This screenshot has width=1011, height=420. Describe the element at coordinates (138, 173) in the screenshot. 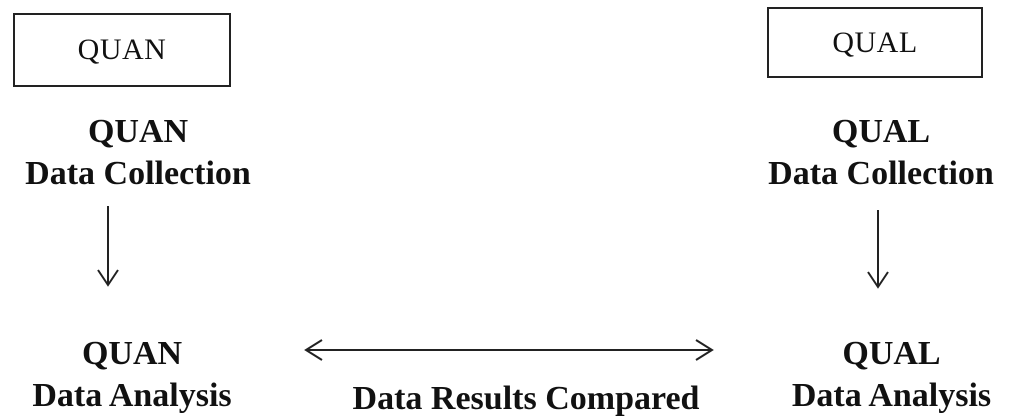

I see `quan-collection-line2: Data Collection` at that location.